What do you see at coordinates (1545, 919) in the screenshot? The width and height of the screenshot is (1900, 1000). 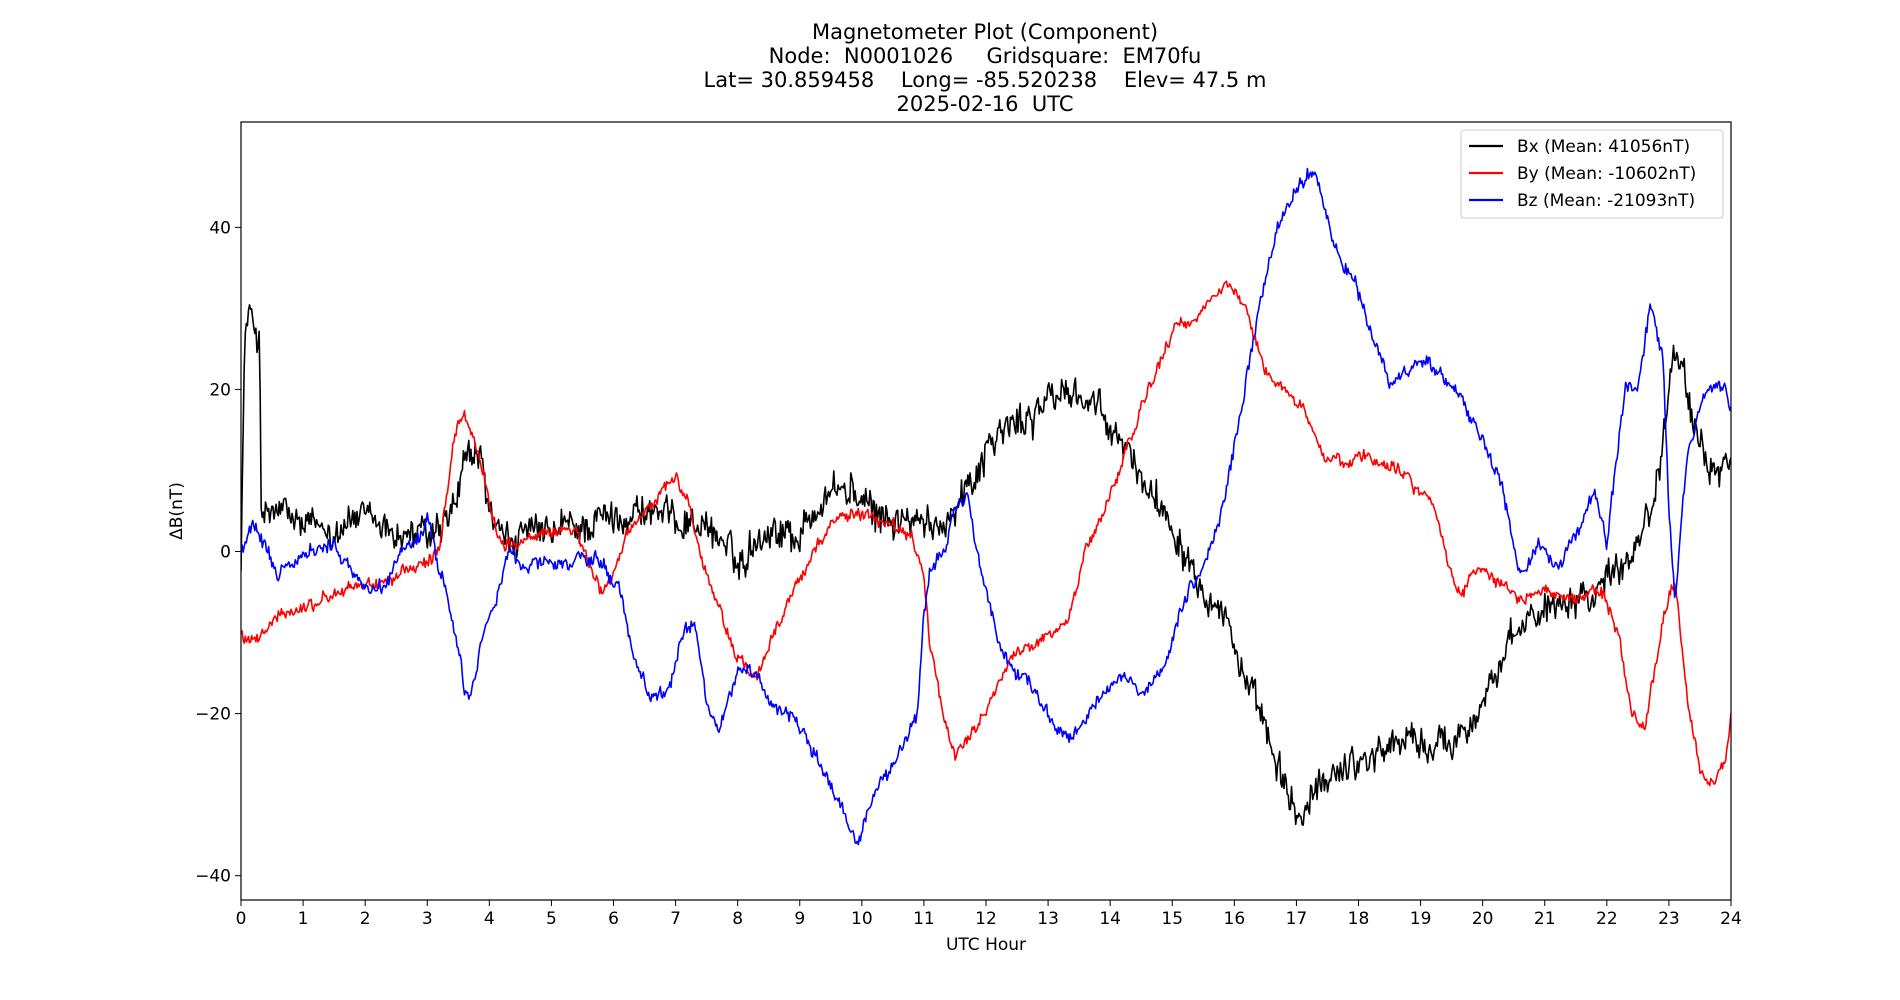 I see `x-tick-label: 21` at bounding box center [1545, 919].